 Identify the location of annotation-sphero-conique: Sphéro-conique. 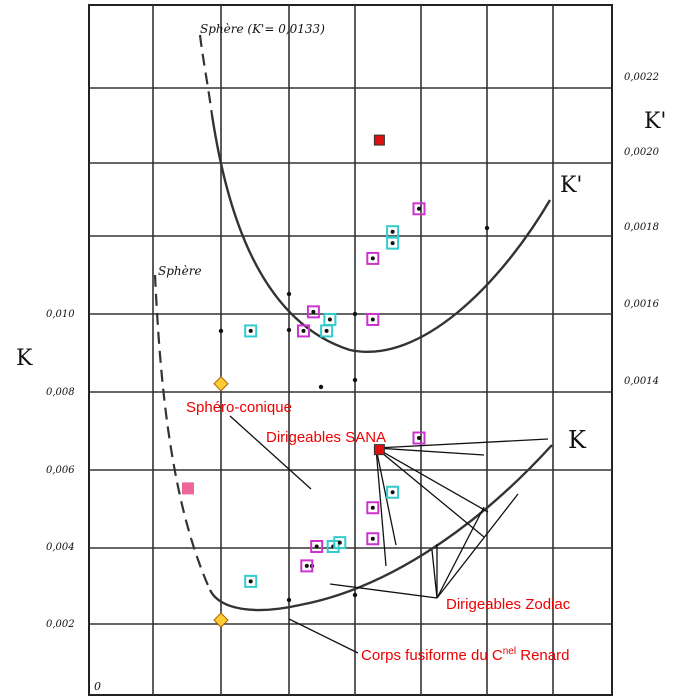
(239, 407).